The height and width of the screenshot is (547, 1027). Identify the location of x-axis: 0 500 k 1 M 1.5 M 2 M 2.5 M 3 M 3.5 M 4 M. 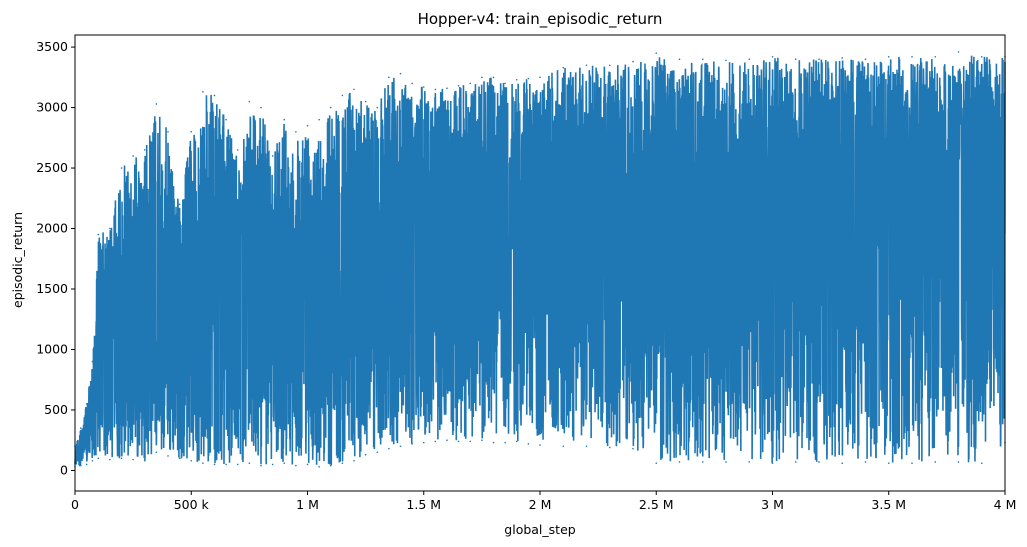
(543, 501).